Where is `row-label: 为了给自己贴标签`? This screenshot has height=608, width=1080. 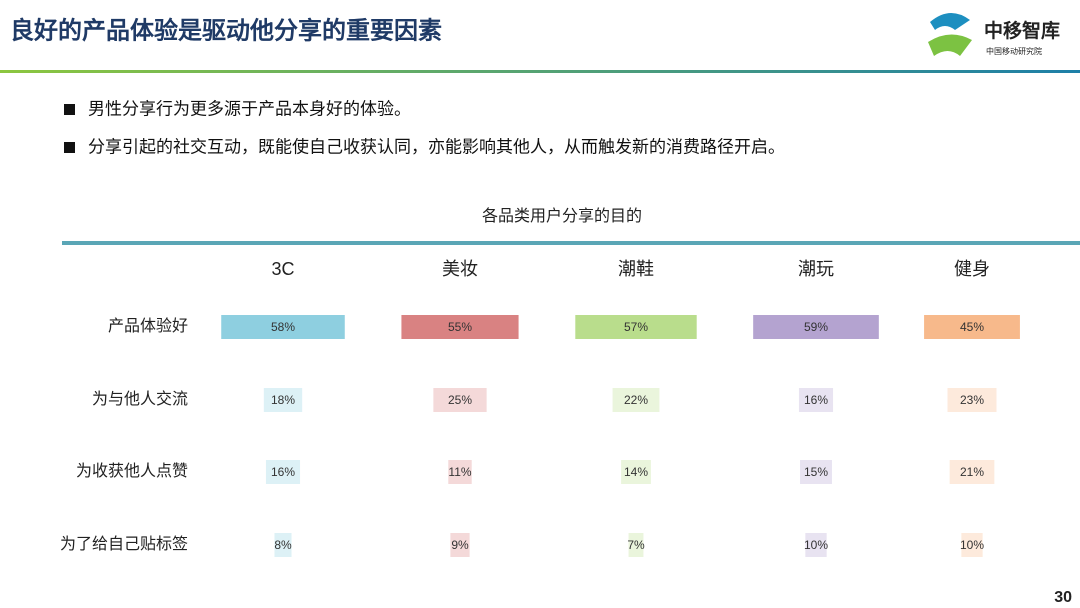 row-label: 为了给自己贴标签 is located at coordinates (124, 544).